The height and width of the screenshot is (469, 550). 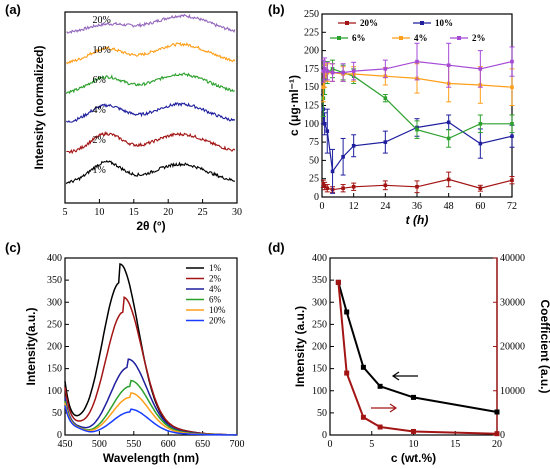 What do you see at coordinates (99, 212) in the screenshot?
I see `x-tick-label-a: 10` at bounding box center [99, 212].